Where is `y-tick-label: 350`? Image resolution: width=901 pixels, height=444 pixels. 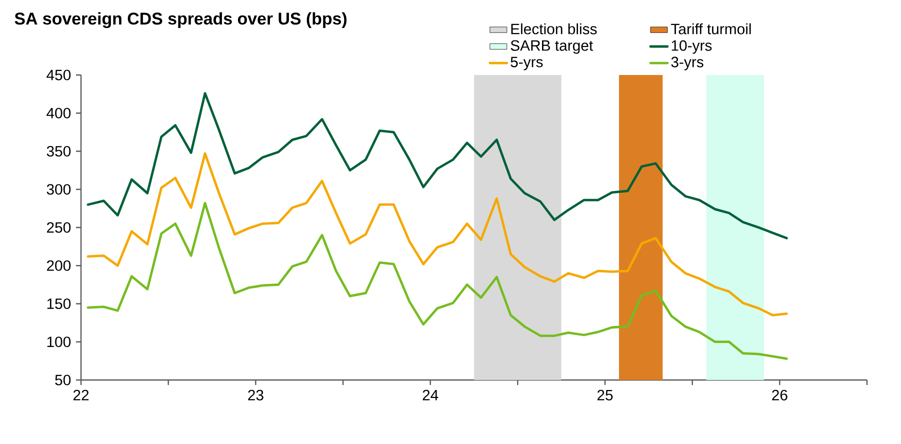 y-tick-label: 350 is located at coordinates (58, 151).